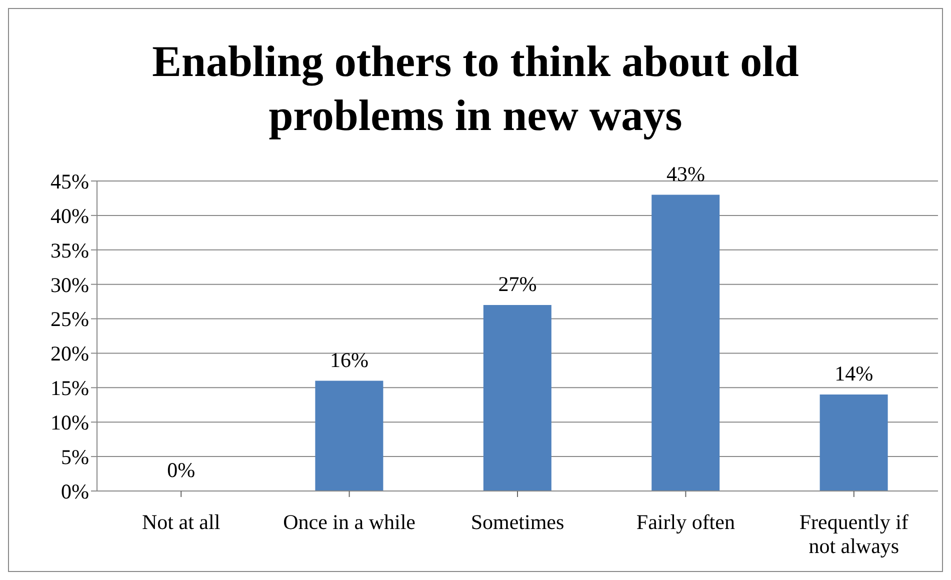 This screenshot has height=580, width=951. Describe the element at coordinates (686, 522) in the screenshot. I see `x-tick-label: Fairly often` at that location.